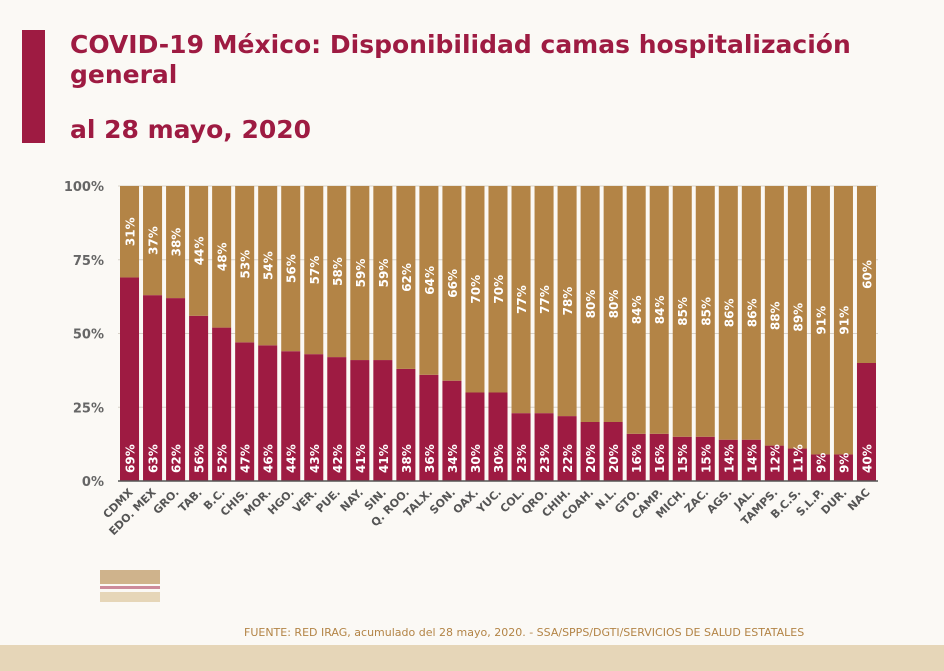 This screenshot has height=671, width=944. What do you see at coordinates (499, 458) in the screenshot?
I see `data-label-occupied: 30%` at bounding box center [499, 458].